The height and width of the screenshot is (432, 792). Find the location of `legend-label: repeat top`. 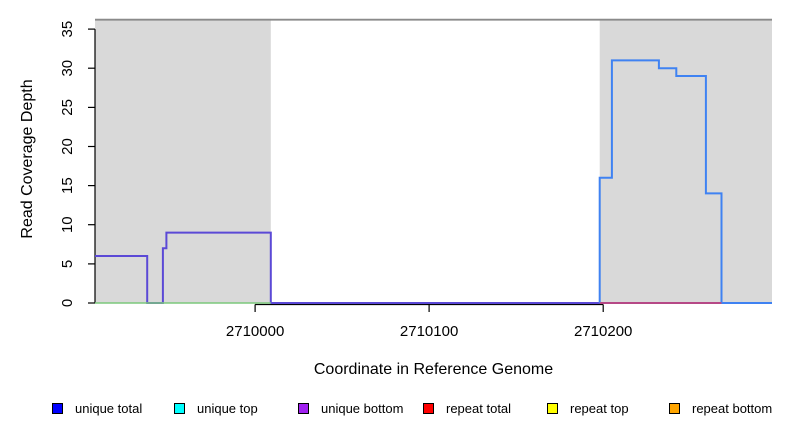

legend-label: repeat top is located at coordinates (599, 408).